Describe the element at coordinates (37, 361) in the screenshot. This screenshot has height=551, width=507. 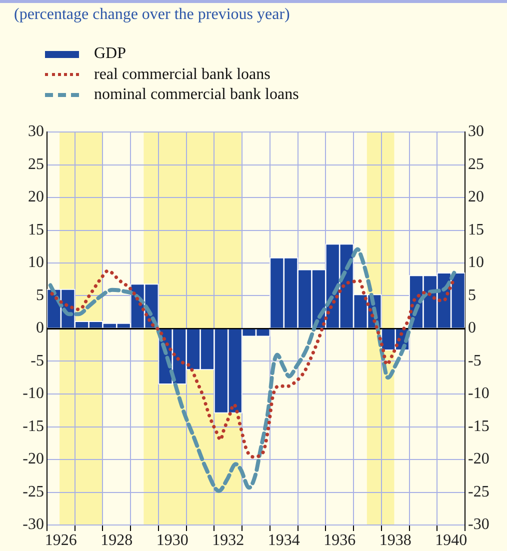
I see `y-tick-label: -5` at that location.